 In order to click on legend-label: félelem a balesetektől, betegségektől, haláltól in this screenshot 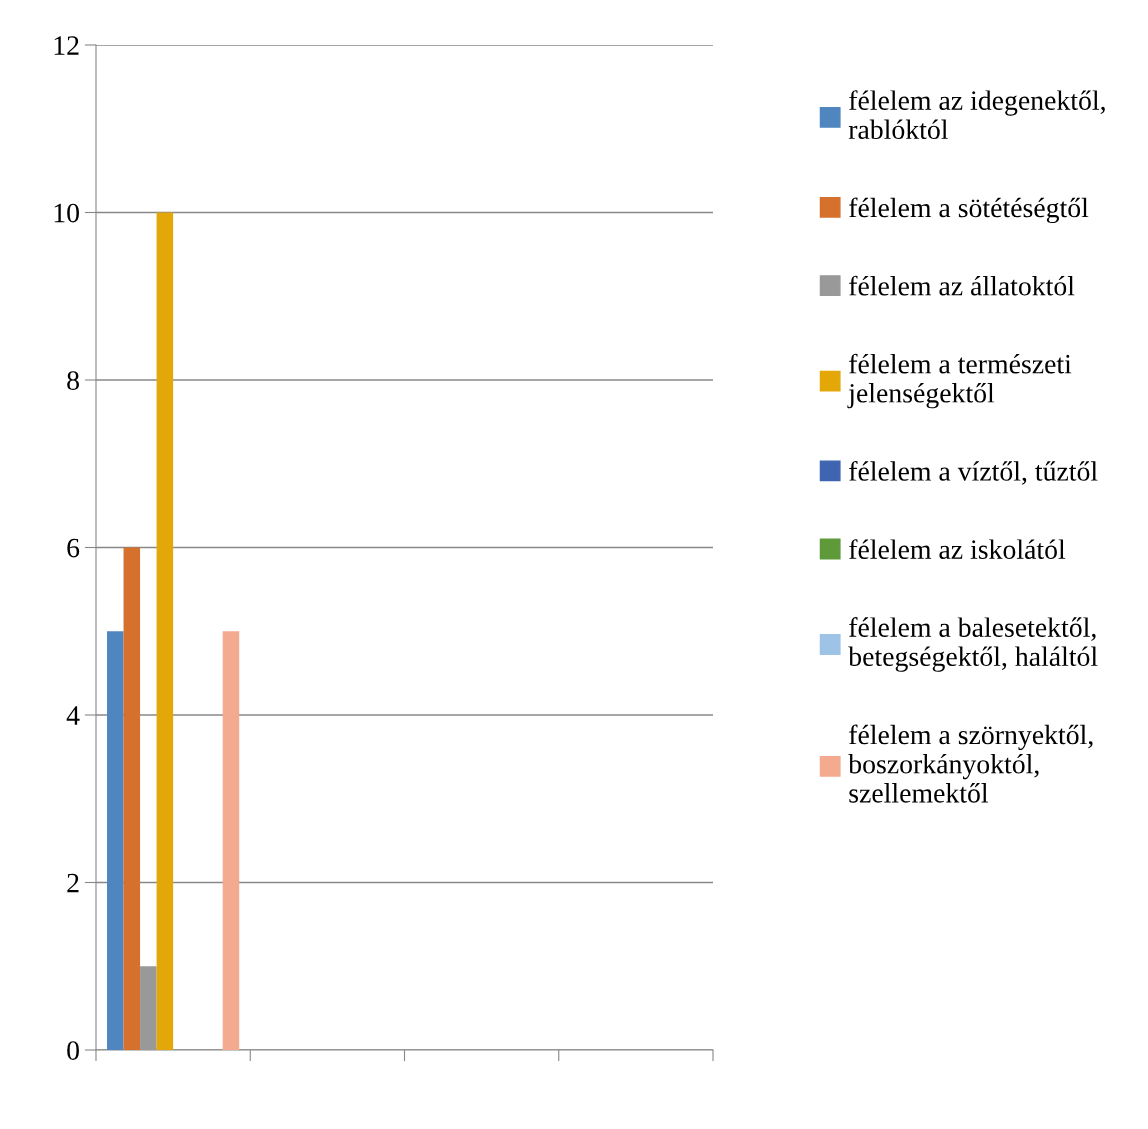, I will do `click(973, 644)`.